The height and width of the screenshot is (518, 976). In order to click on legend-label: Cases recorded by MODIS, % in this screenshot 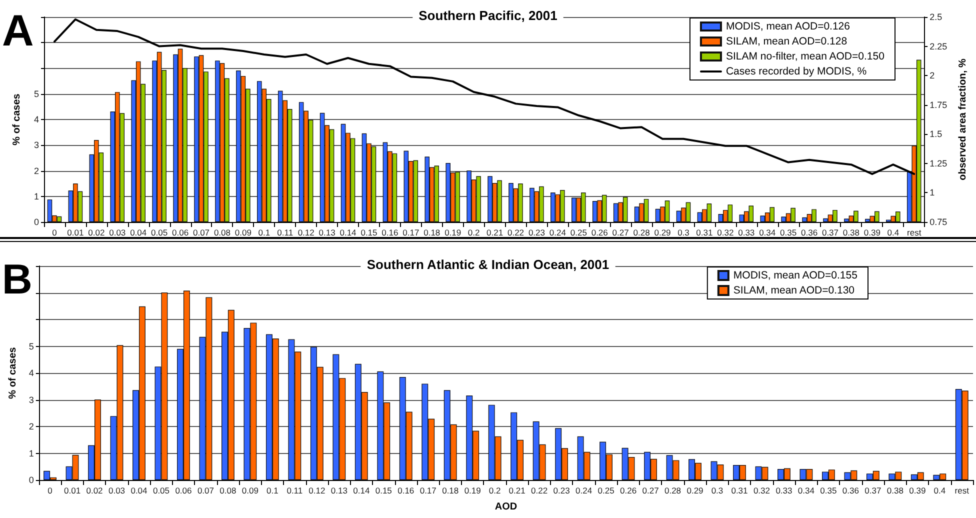, I will do `click(796, 72)`.